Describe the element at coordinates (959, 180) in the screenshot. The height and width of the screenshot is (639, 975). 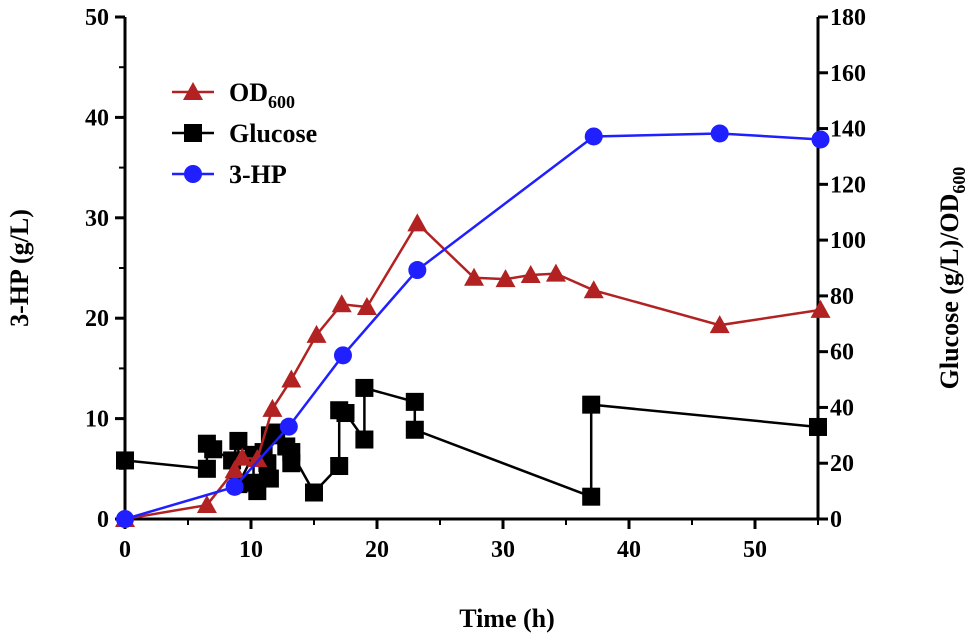
I see `y-axis-right-title-sub: 600` at that location.